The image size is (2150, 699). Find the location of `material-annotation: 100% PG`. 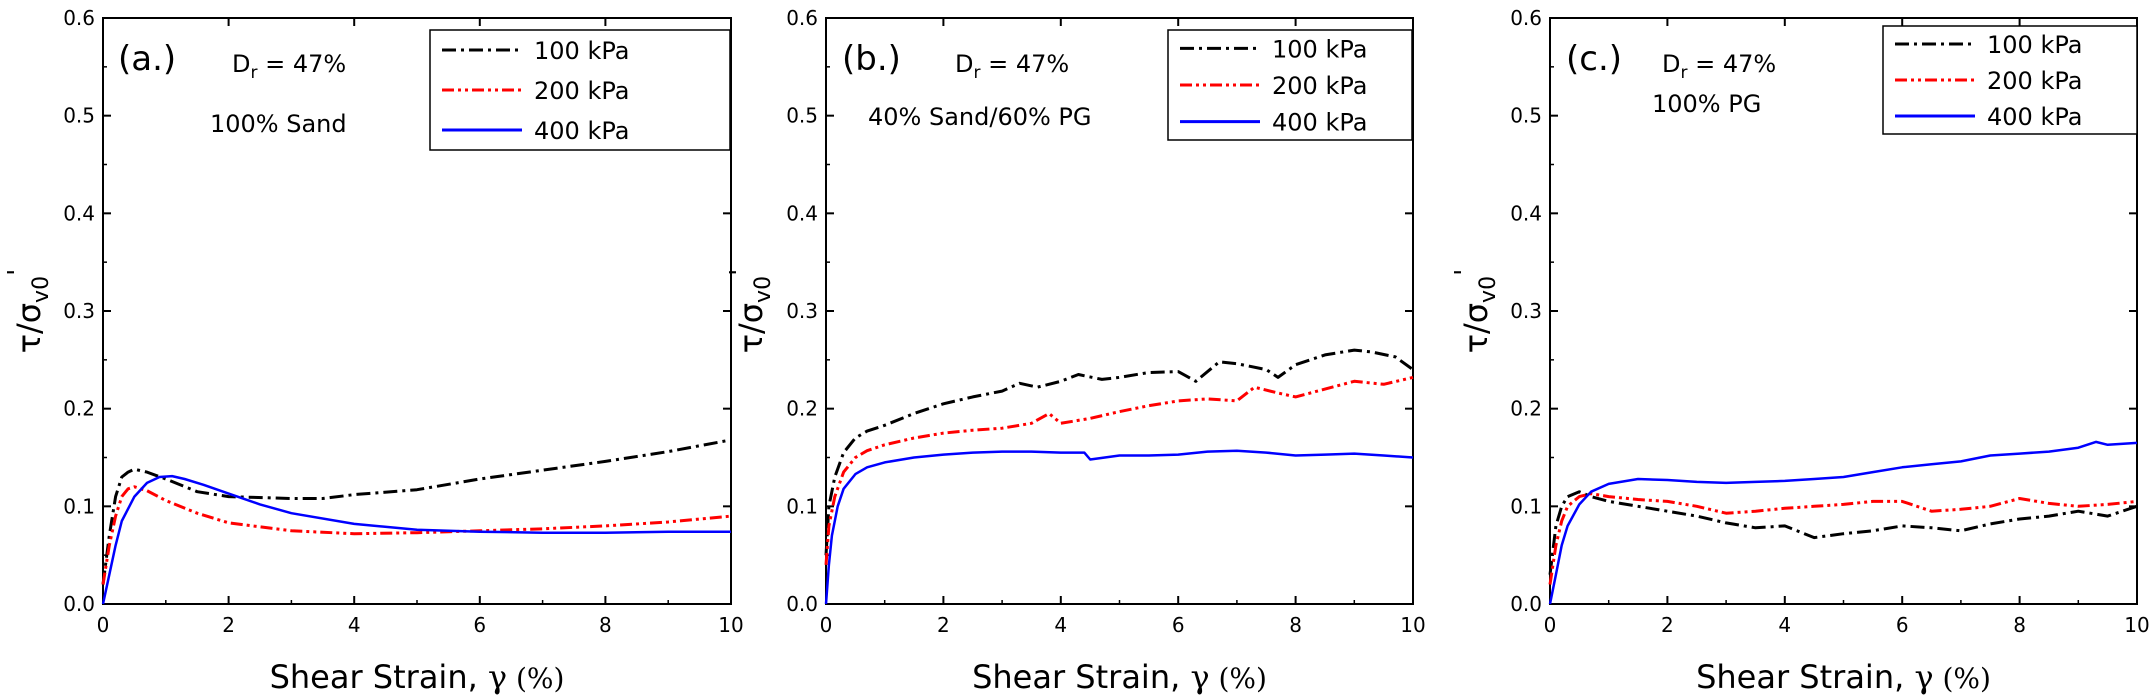

material-annotation: 100% PG is located at coordinates (1706, 104).